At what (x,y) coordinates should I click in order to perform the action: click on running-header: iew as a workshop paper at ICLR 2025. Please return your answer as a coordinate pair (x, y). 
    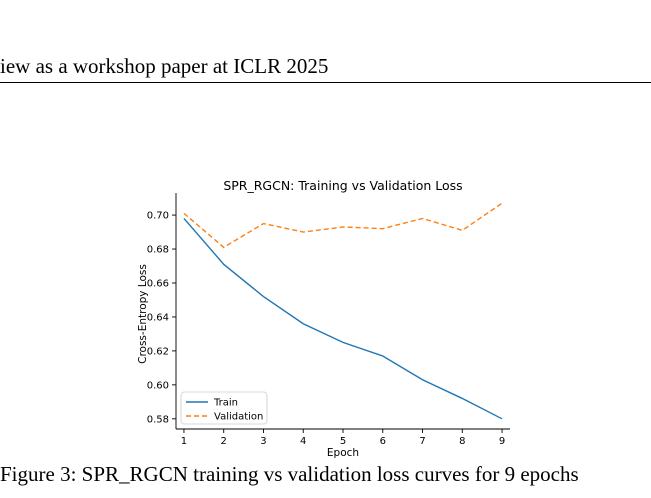
    Looking at the image, I should click on (164, 66).